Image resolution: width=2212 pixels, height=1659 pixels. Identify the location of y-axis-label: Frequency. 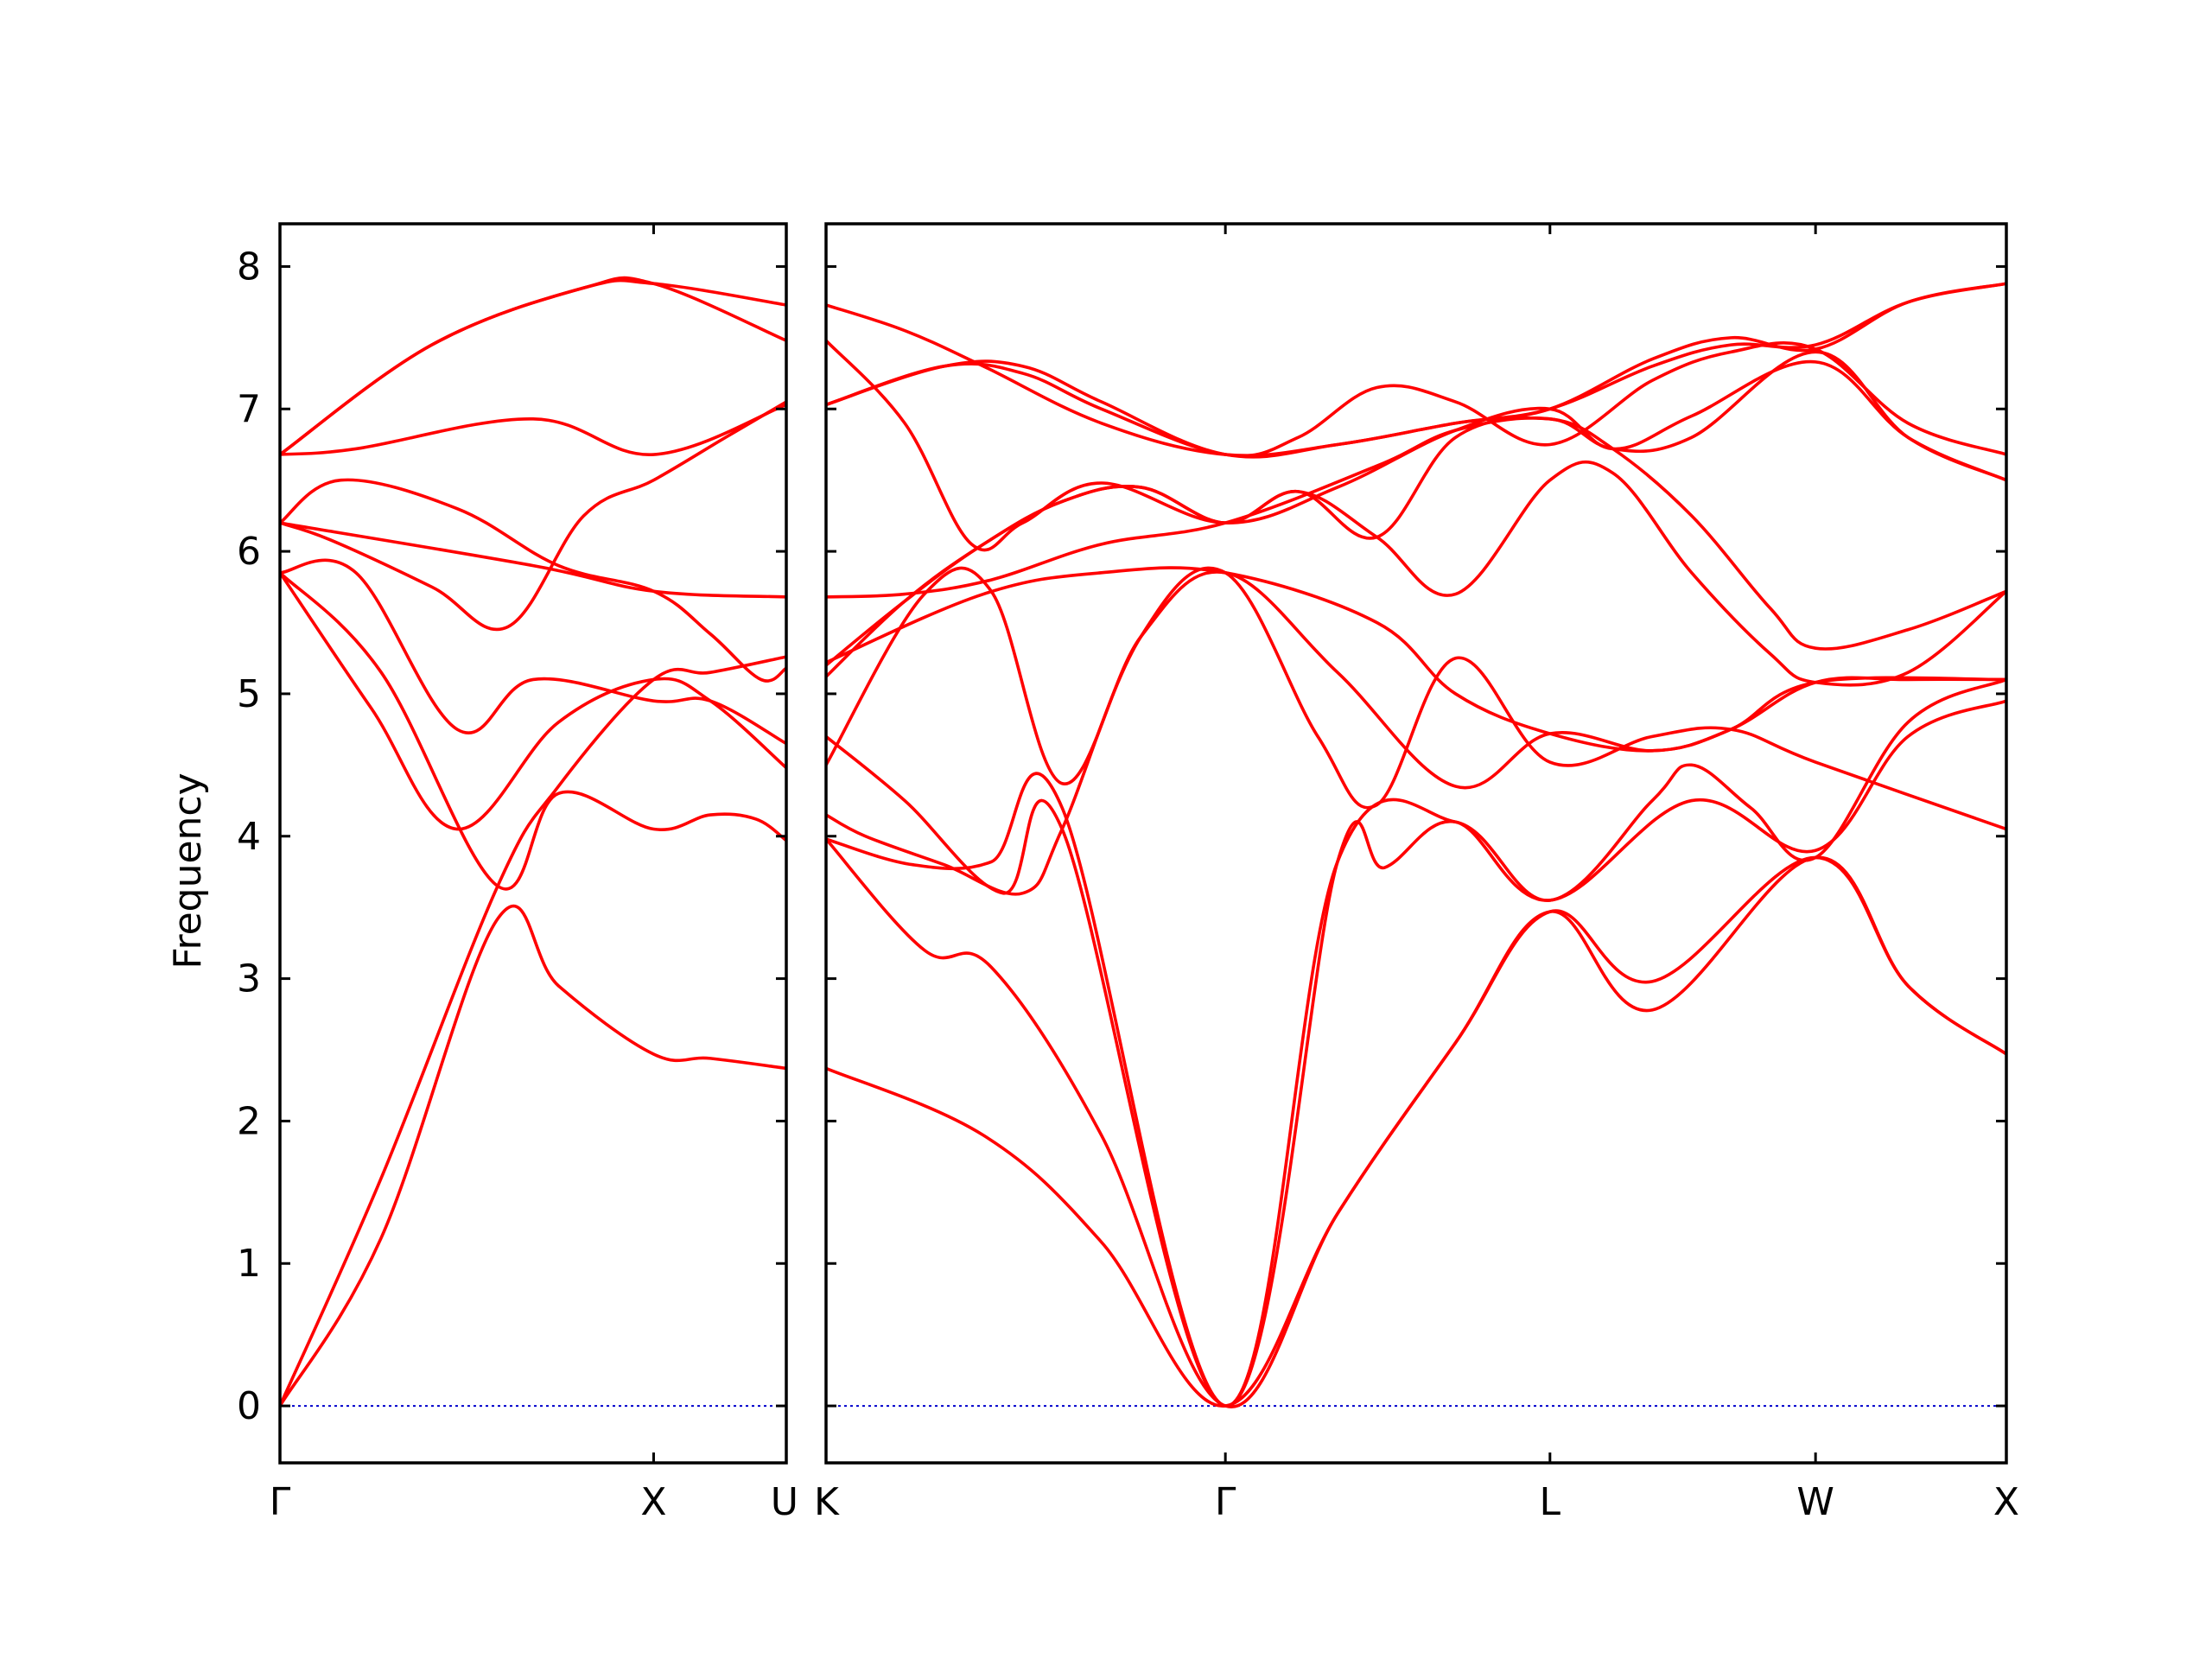
(188, 870).